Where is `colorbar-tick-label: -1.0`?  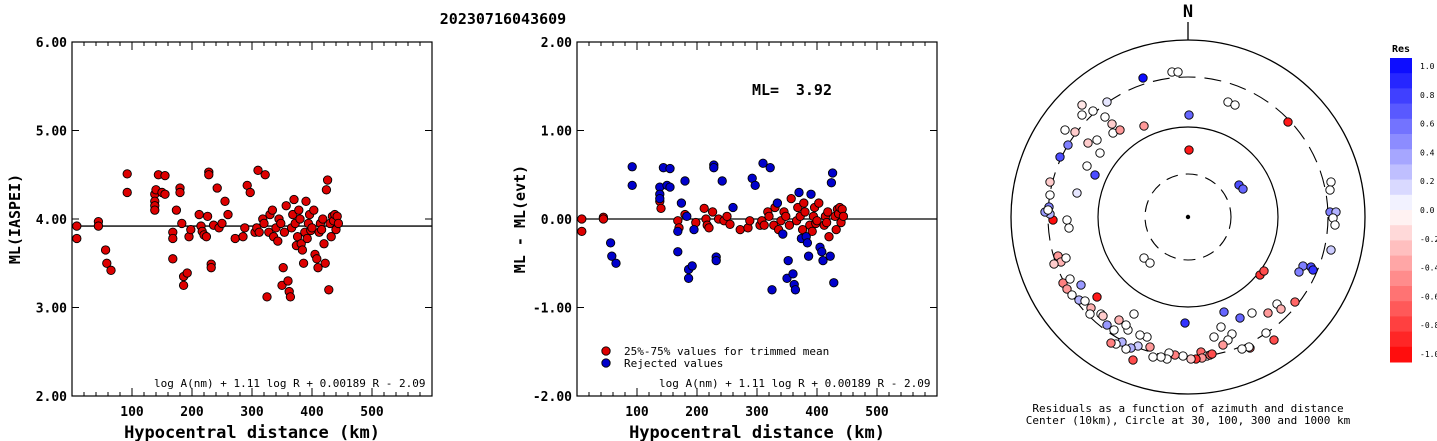 colorbar-tick-label: -1.0 is located at coordinates (1428, 354).